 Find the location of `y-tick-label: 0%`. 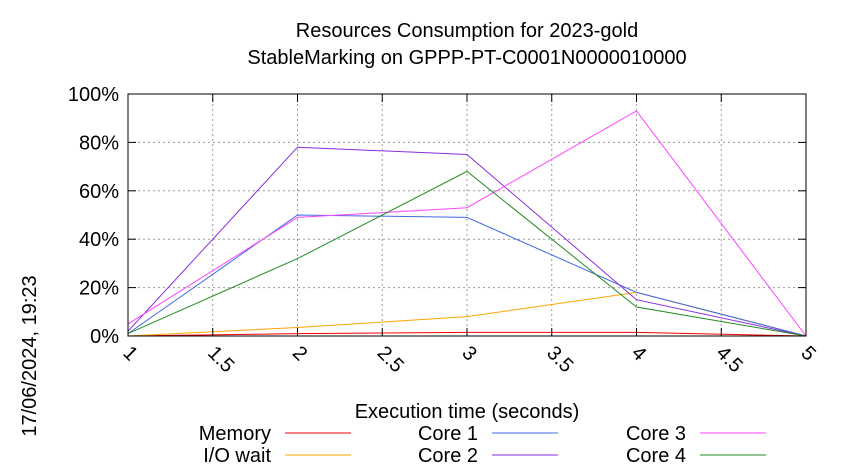

y-tick-label: 0% is located at coordinates (104, 337).